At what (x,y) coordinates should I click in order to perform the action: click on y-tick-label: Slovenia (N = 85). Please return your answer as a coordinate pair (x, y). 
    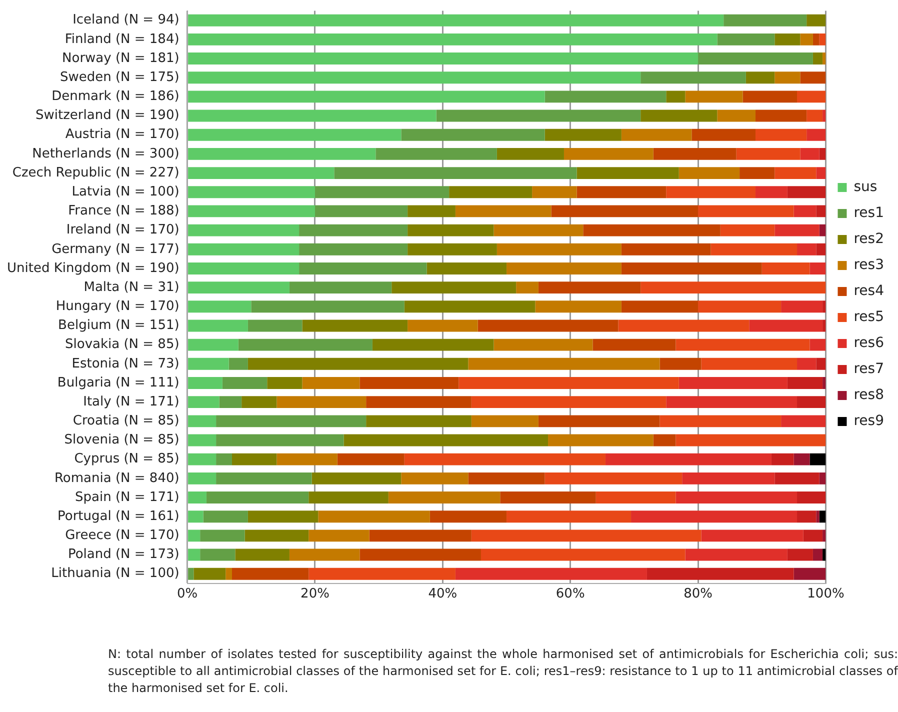
    Looking at the image, I should click on (122, 440).